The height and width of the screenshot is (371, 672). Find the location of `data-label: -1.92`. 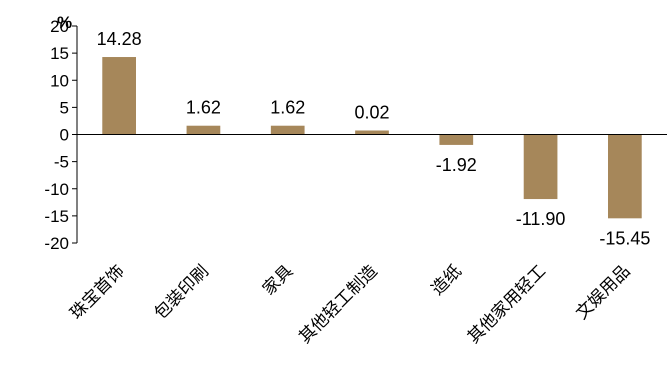

data-label: -1.92 is located at coordinates (456, 165).